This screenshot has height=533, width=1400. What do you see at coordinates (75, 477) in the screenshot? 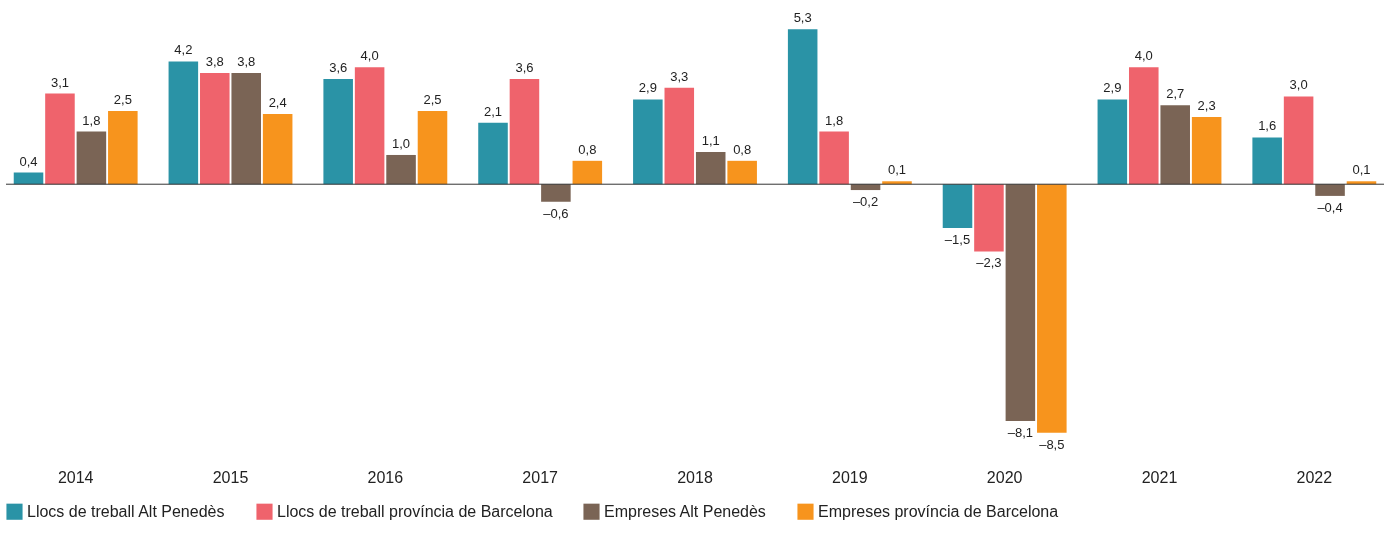
I see `x-tick-label: 2014` at bounding box center [75, 477].